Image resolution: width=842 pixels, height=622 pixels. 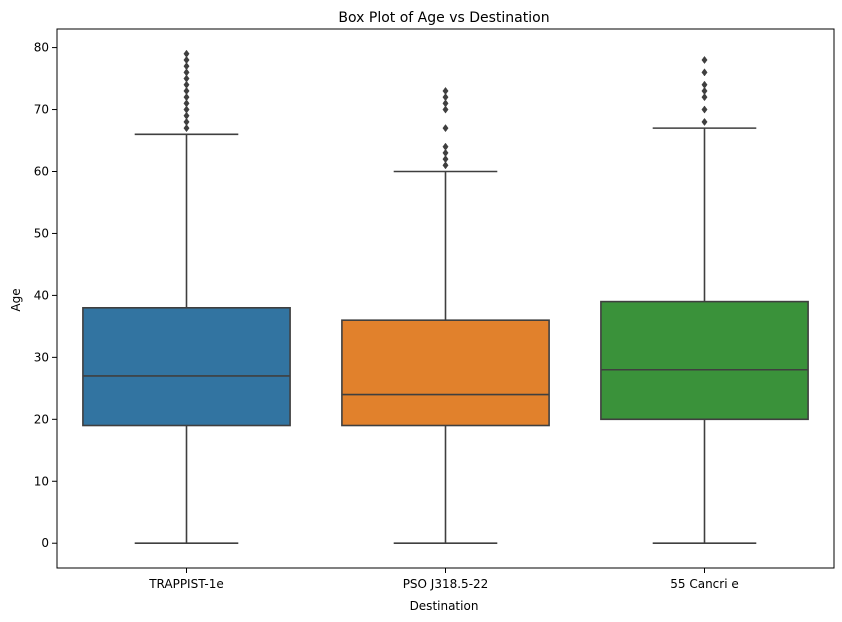 I want to click on y-tick-label: 10, so click(x=41, y=481).